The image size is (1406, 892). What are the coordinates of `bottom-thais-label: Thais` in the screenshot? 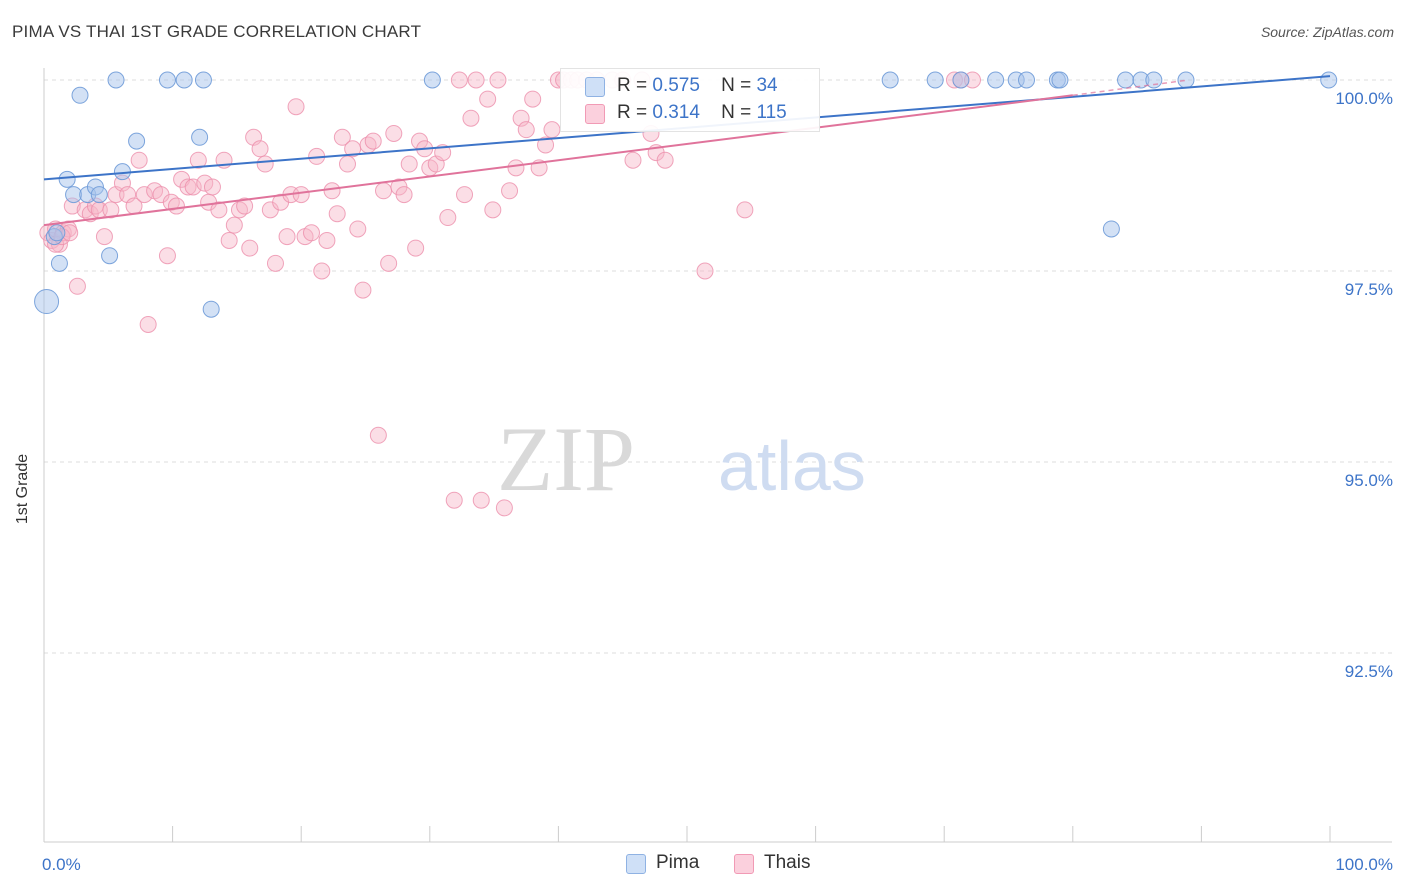 It's located at (787, 862).